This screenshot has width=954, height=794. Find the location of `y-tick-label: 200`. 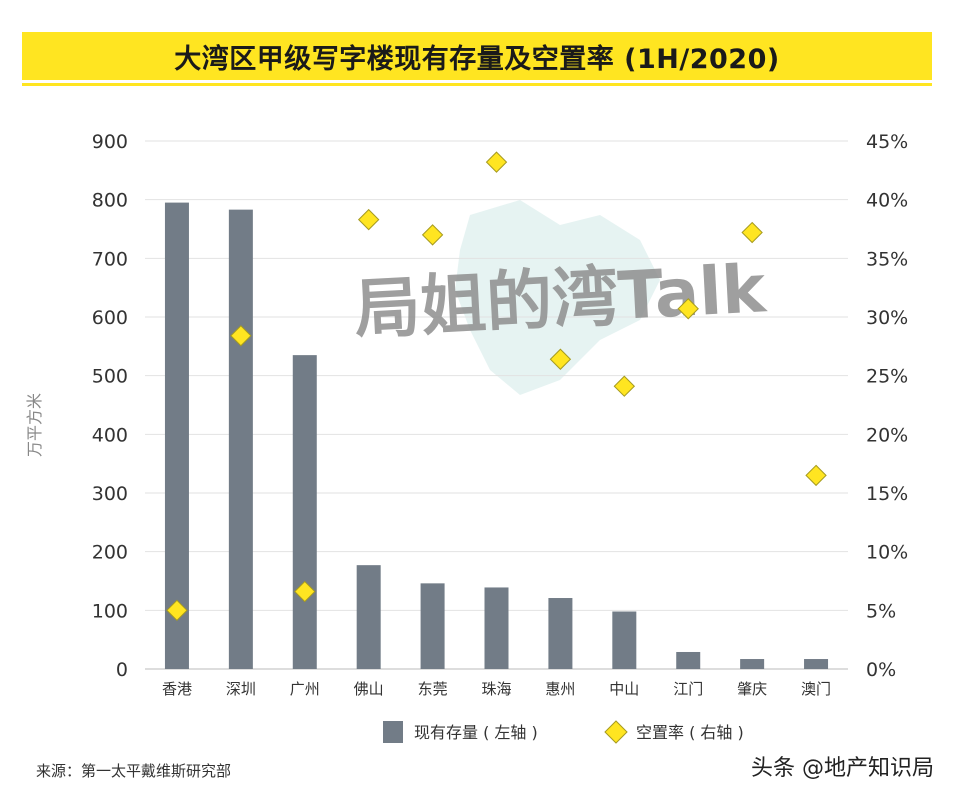

y-tick-label: 200 is located at coordinates (110, 553).